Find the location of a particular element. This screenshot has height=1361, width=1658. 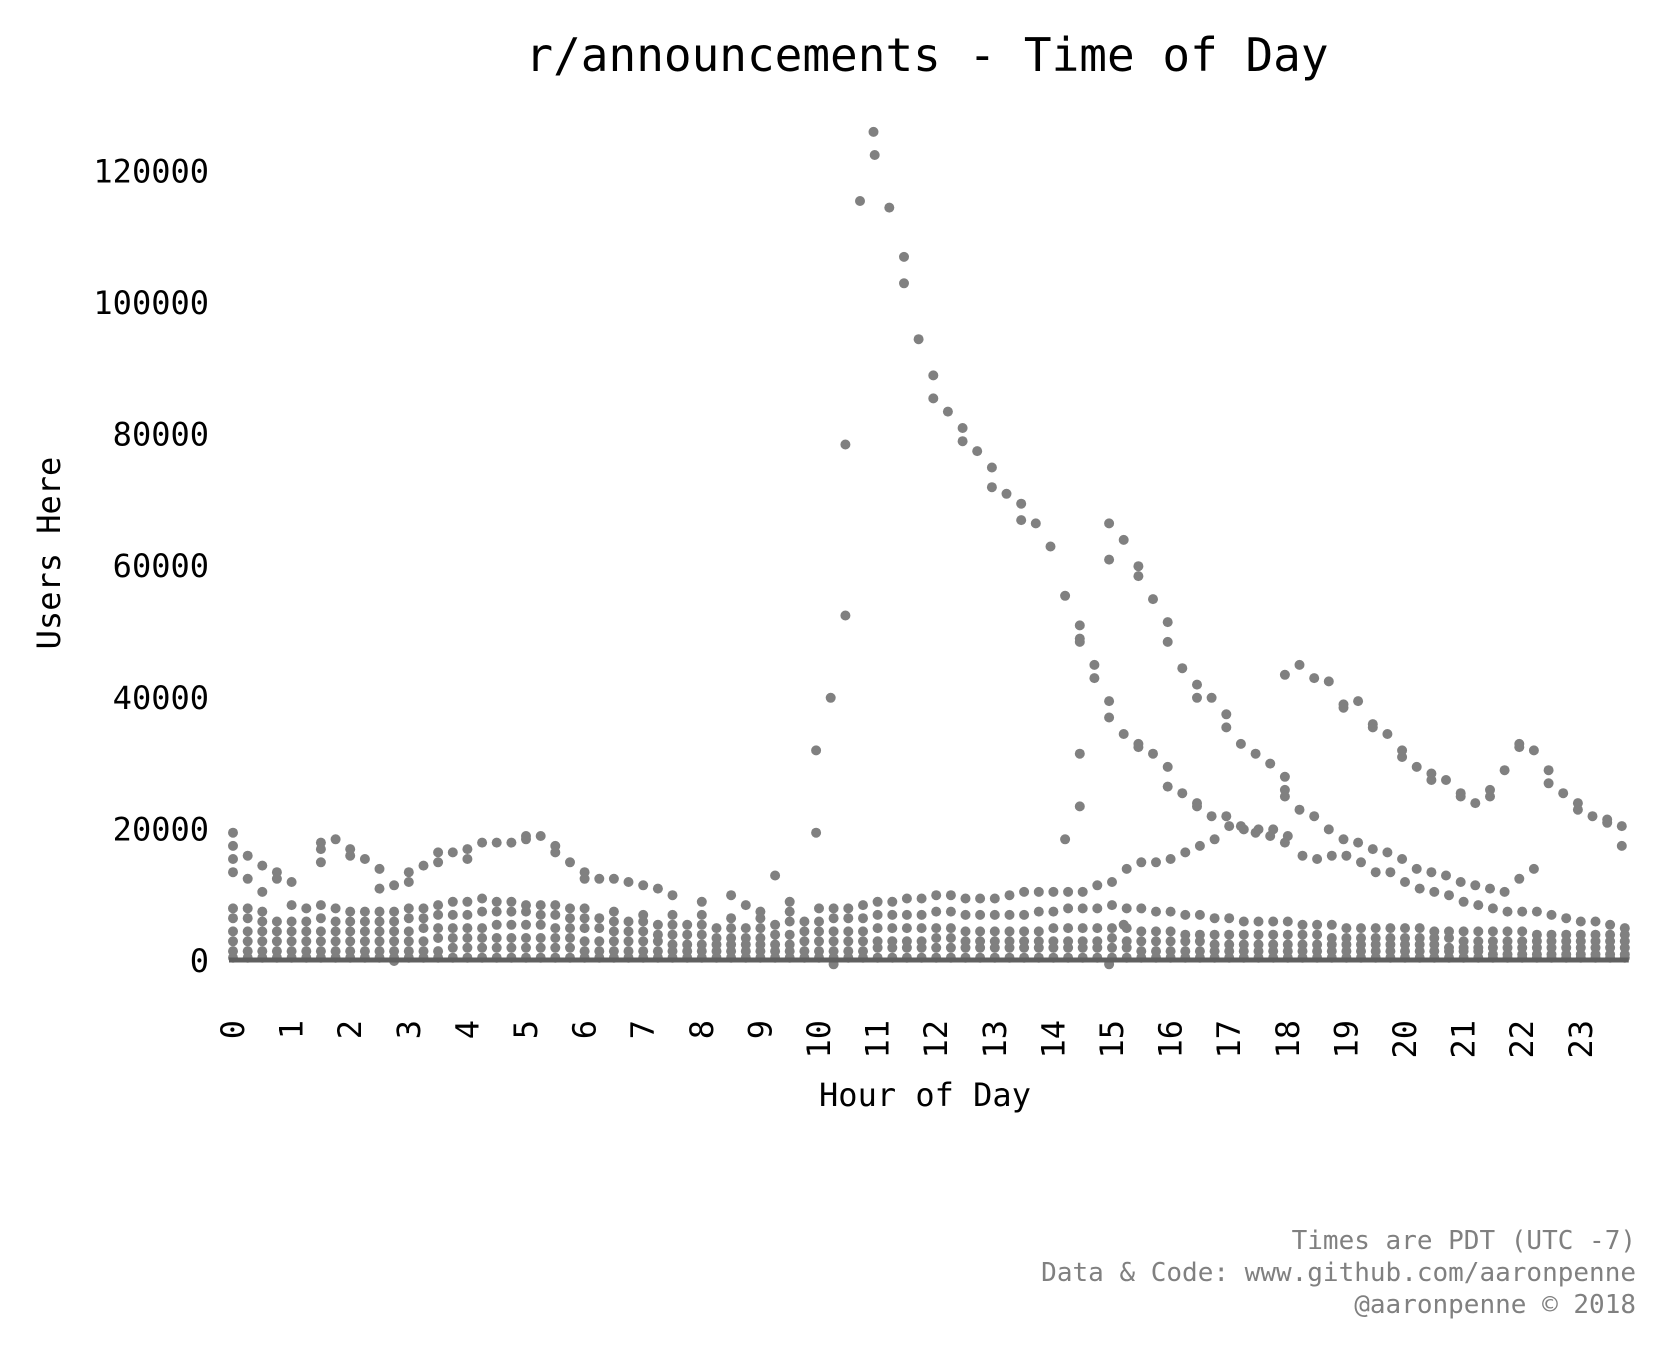

y-axis-label: Users Here is located at coordinates (49, 553).